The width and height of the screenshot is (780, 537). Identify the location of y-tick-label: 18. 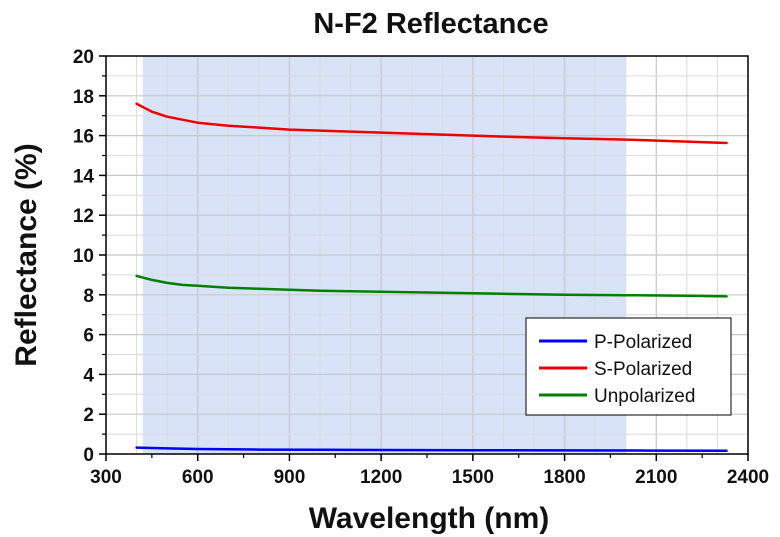
(83, 97).